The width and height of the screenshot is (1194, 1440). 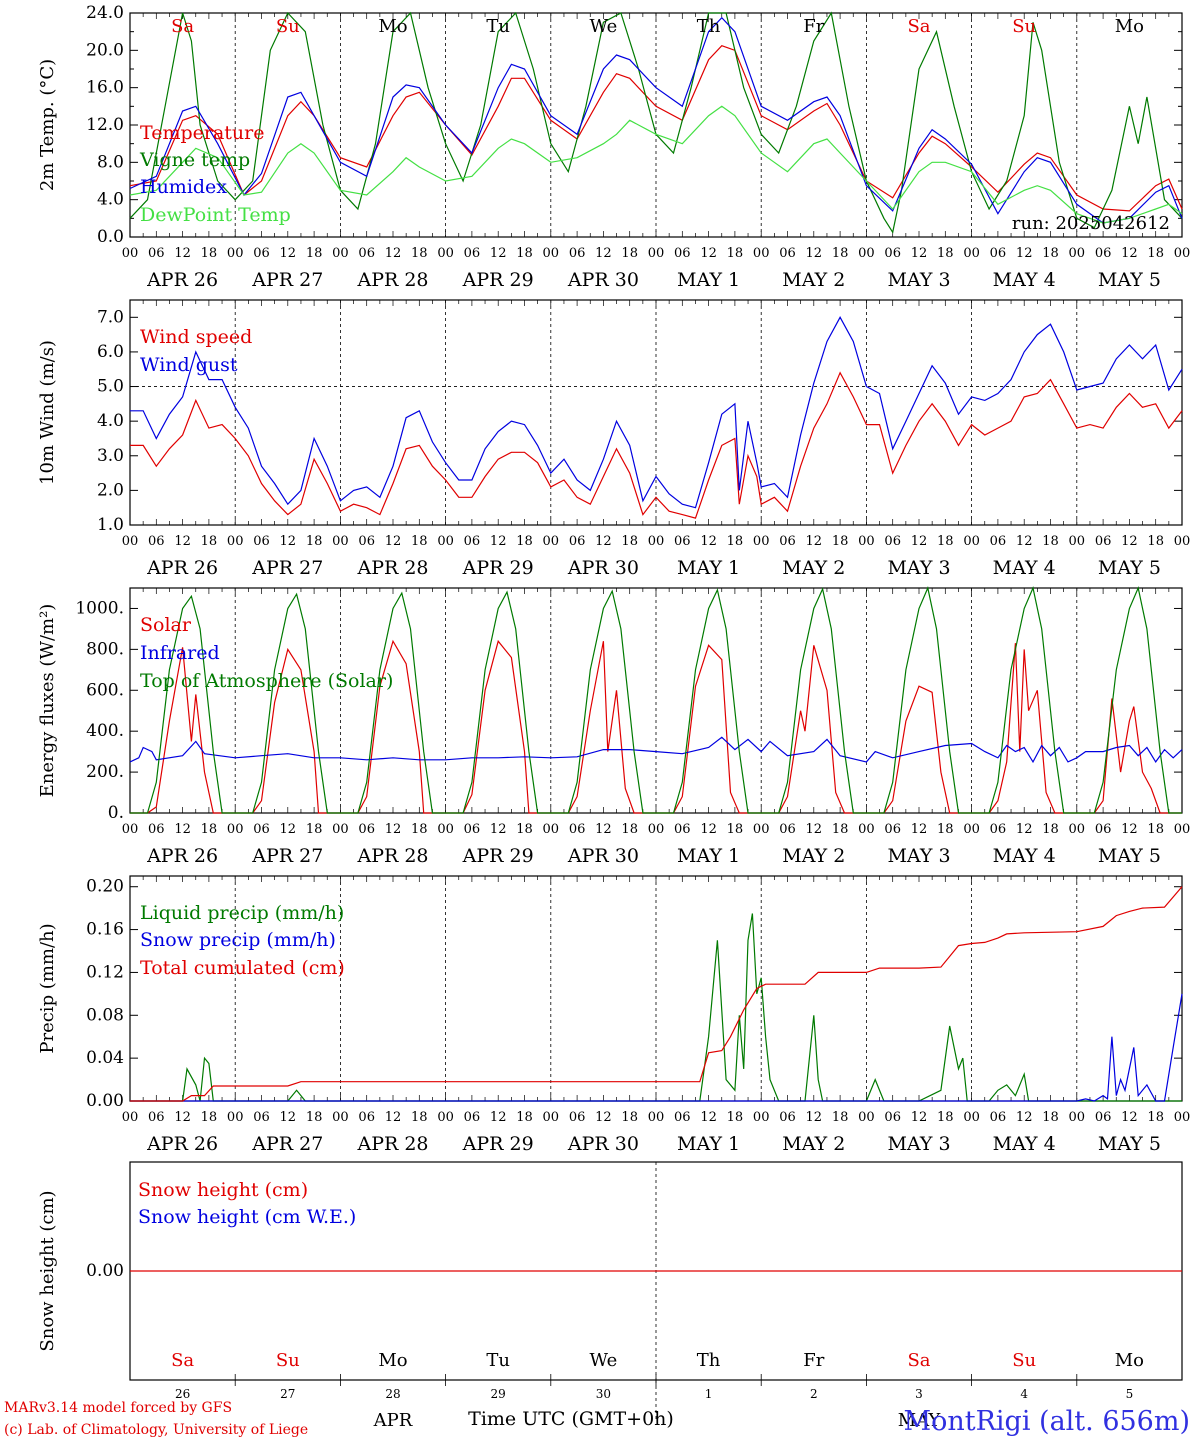 What do you see at coordinates (920, 1420) in the screenshot?
I see `month-label: MAY` at bounding box center [920, 1420].